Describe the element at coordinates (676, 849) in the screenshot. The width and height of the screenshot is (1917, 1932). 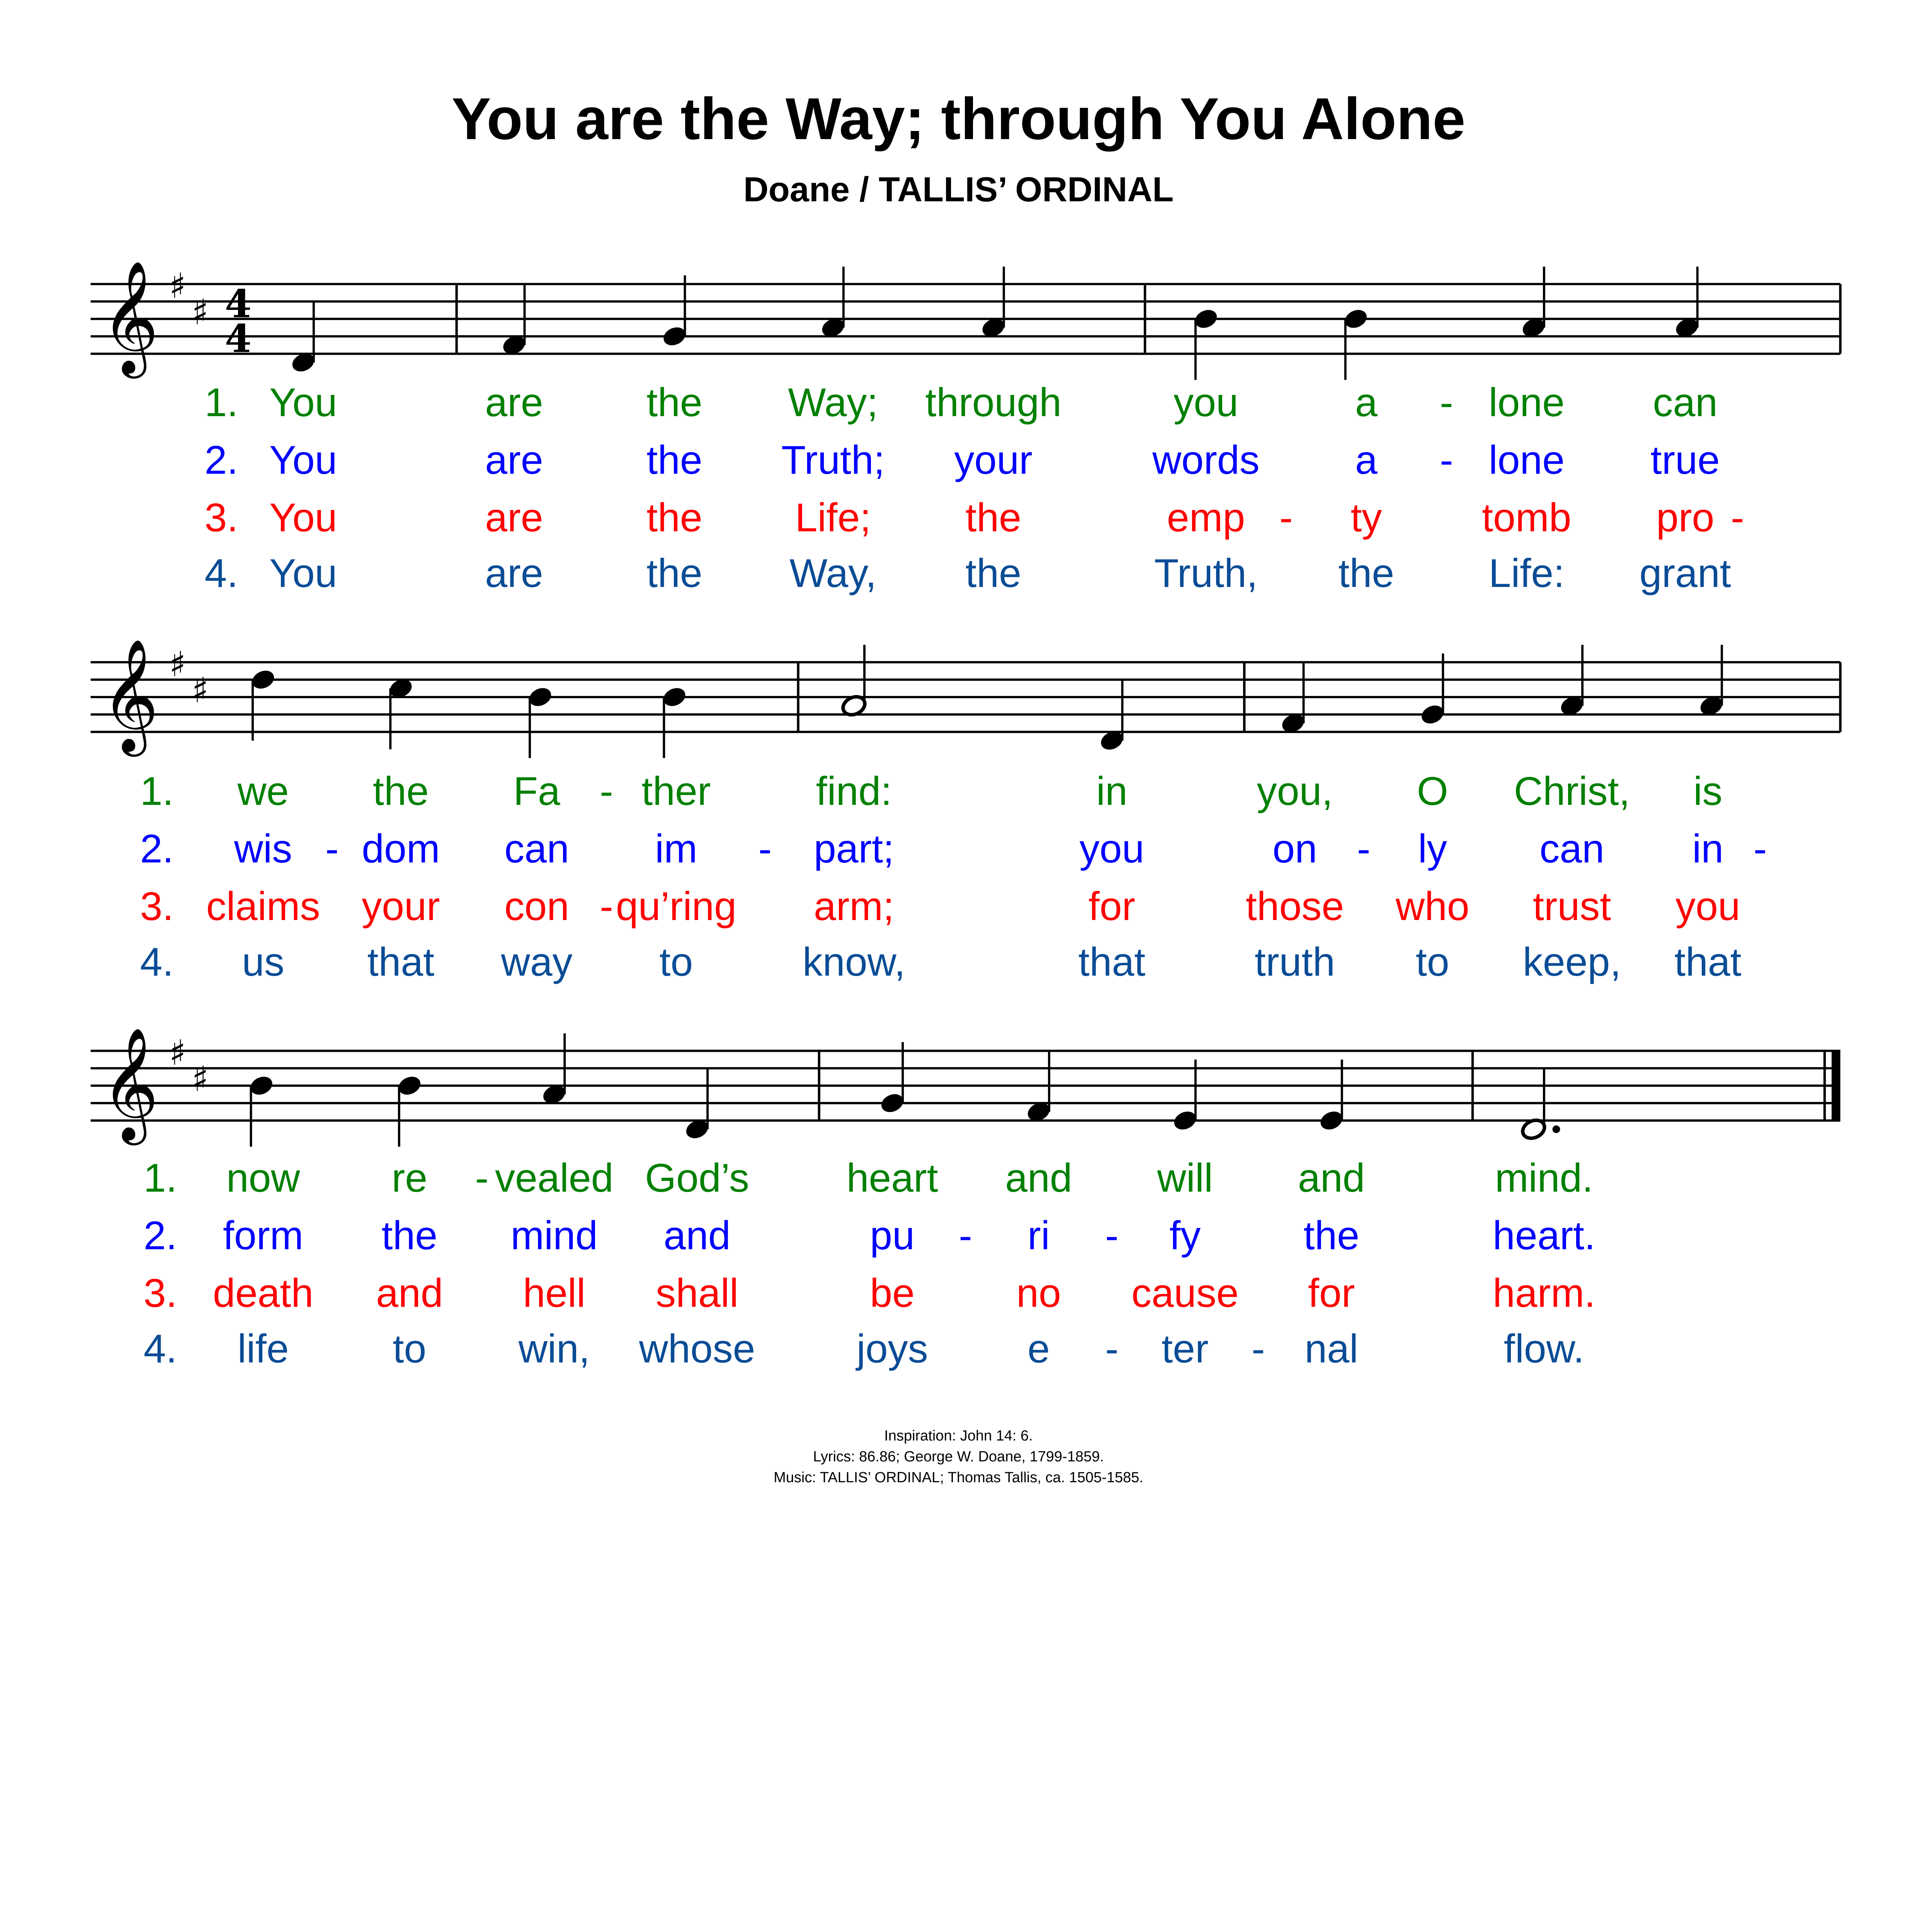
I see `syllable-text: im` at that location.